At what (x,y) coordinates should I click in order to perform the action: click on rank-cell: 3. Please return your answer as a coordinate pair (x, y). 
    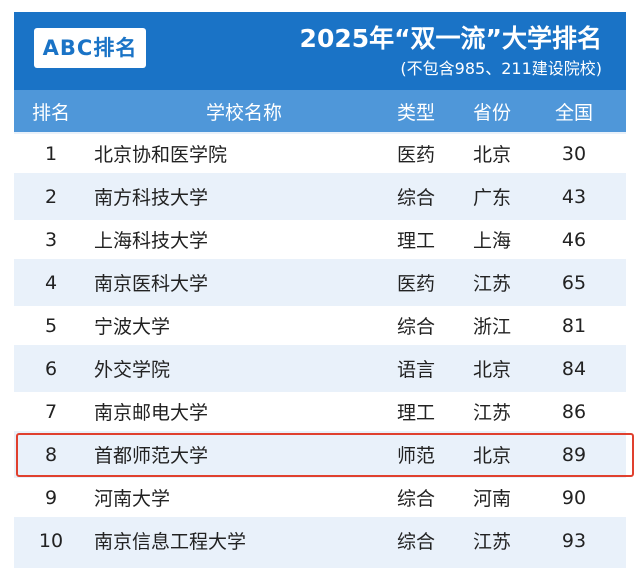
    Looking at the image, I should click on (51, 239).